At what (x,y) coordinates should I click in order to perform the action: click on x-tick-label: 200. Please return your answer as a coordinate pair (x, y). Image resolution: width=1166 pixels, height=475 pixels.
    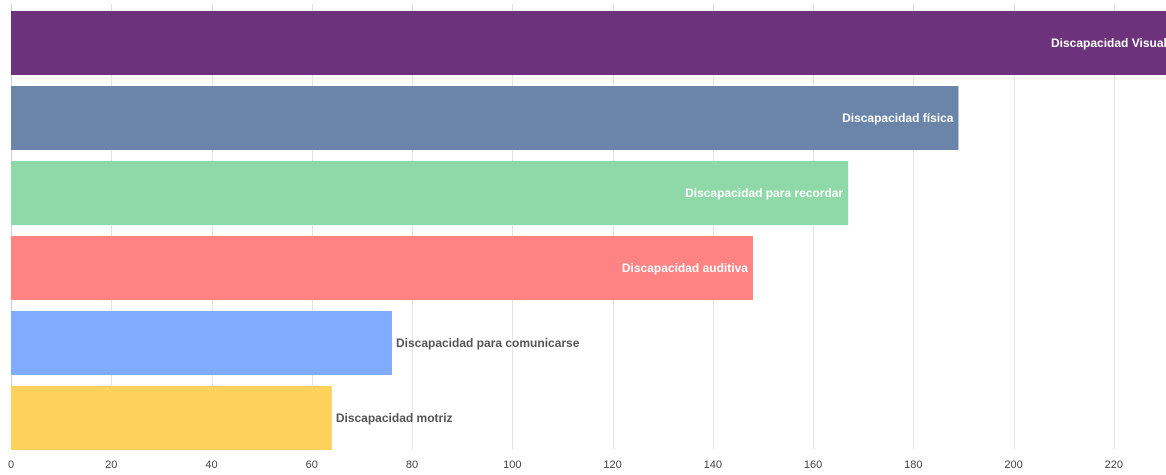
    Looking at the image, I should click on (1013, 465).